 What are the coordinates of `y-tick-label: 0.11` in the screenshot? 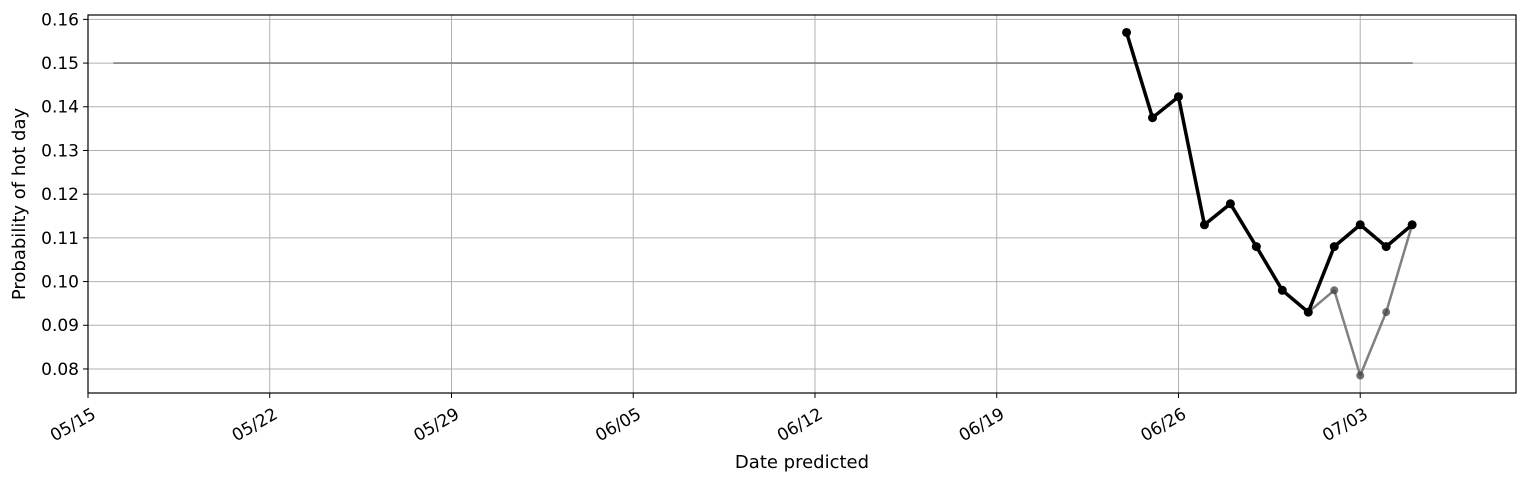 It's located at (60, 239).